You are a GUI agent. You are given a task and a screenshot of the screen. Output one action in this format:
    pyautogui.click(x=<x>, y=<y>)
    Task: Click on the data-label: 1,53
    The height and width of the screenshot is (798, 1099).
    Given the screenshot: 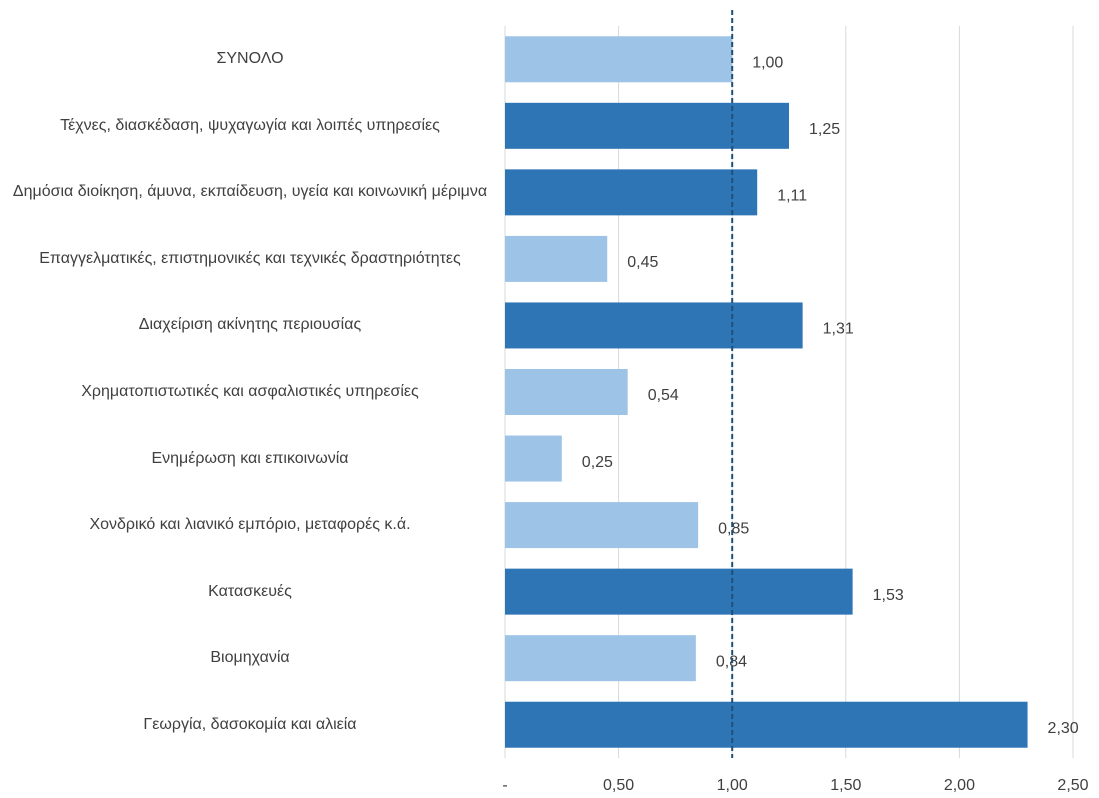 What is the action you would take?
    pyautogui.click(x=888, y=595)
    